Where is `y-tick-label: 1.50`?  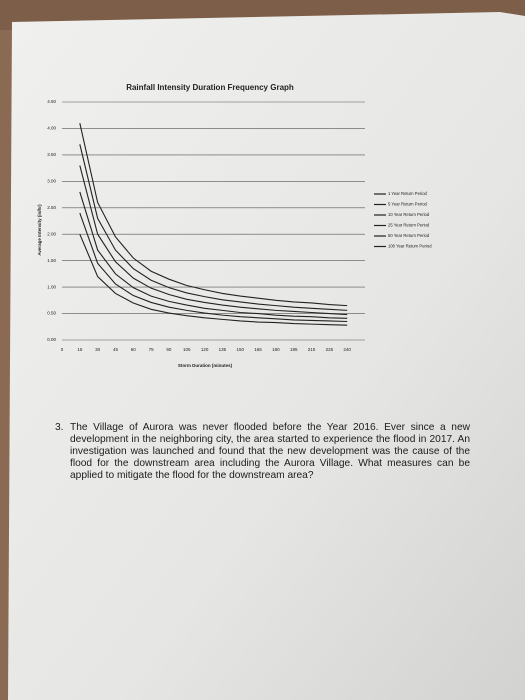 y-tick-label: 1.50 is located at coordinates (51, 260).